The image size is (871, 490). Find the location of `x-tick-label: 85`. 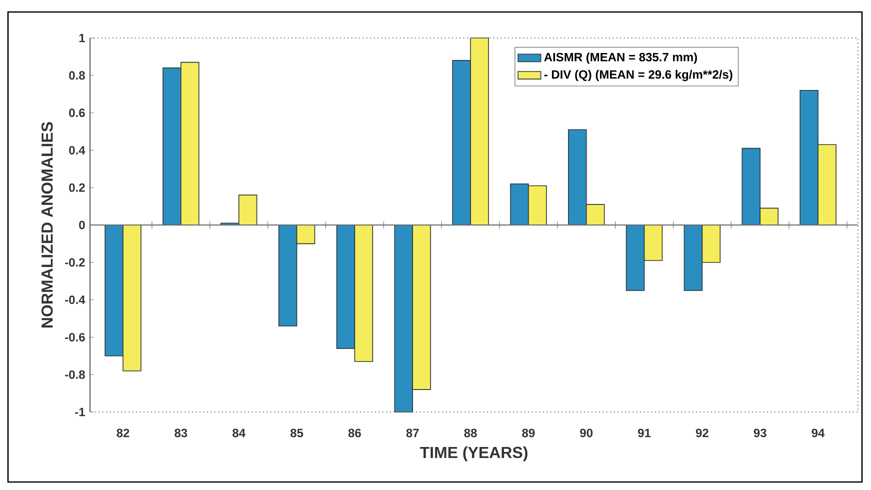

x-tick-label: 85 is located at coordinates (297, 433).